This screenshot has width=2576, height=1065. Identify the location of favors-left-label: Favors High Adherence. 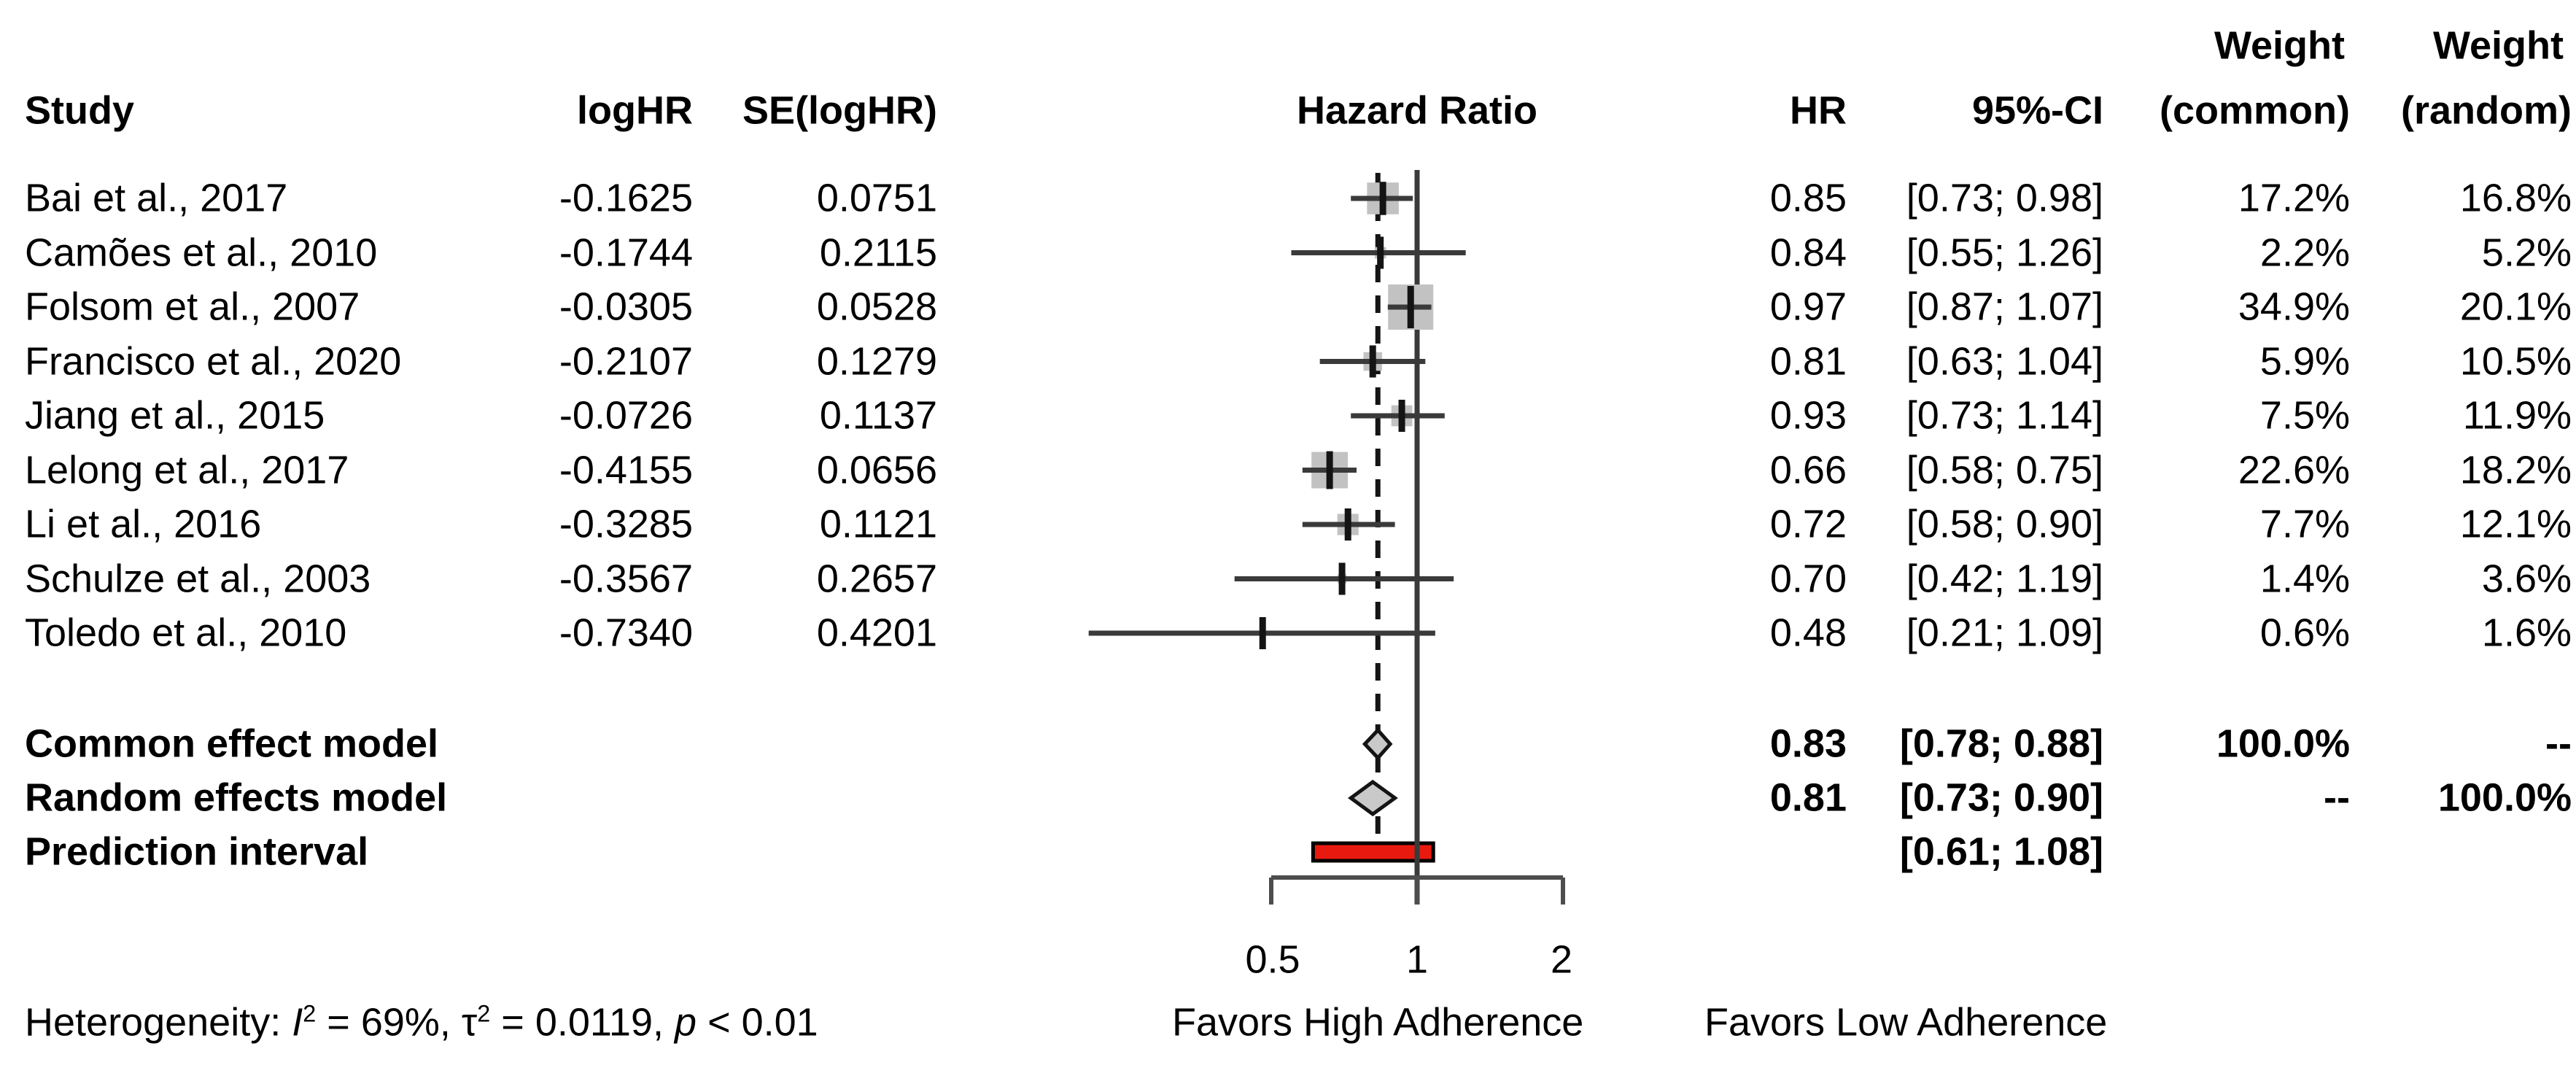
(1378, 1023).